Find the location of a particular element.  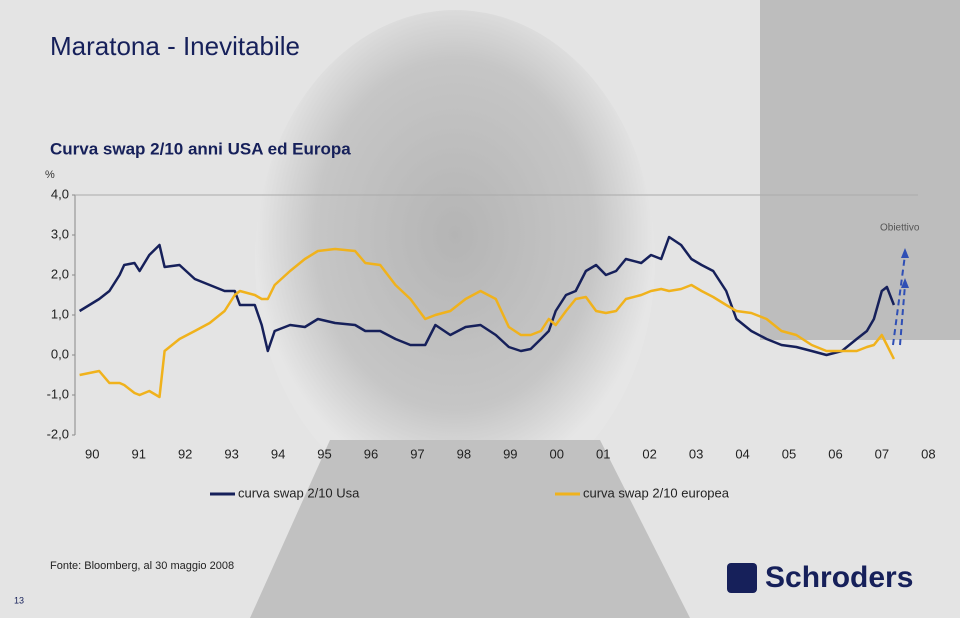

x-tick-label: 98 is located at coordinates (464, 453).